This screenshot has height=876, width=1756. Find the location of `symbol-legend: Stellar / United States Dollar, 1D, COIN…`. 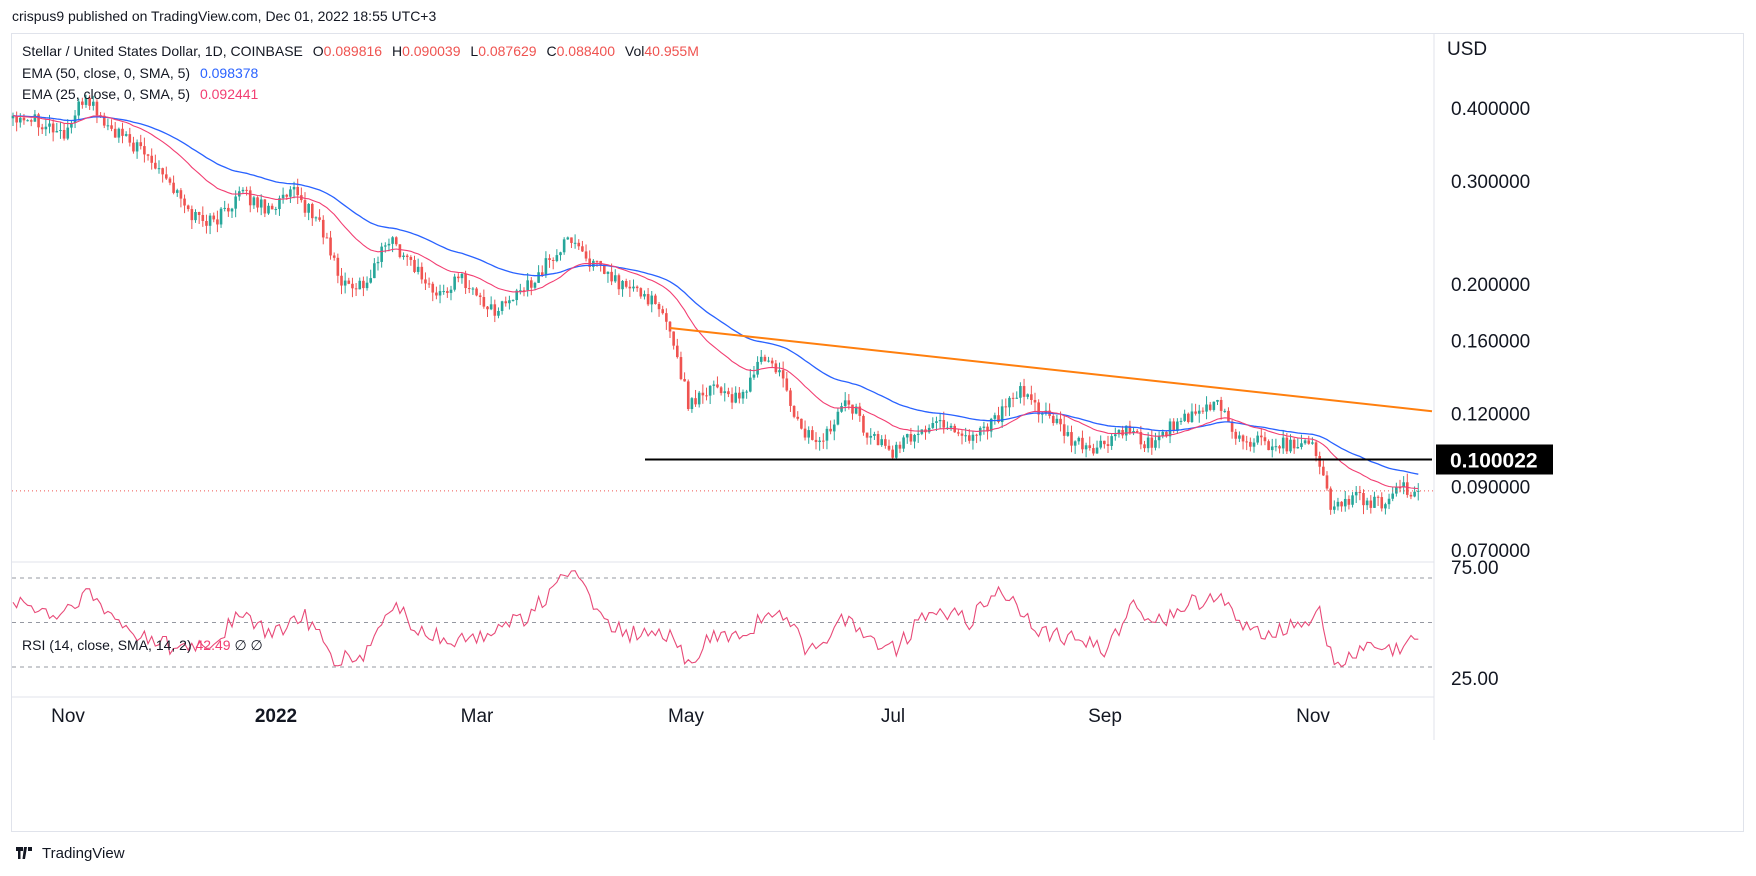

symbol-legend: Stellar / United States Dollar, 1D, COIN… is located at coordinates (363, 51).